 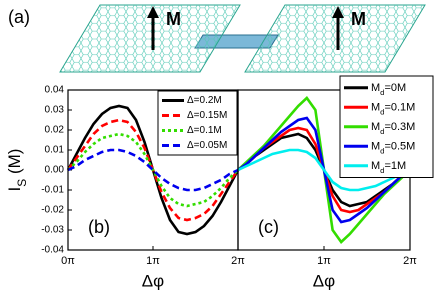 What do you see at coordinates (55, 110) in the screenshot?
I see `y-tick-label: 0.03` at bounding box center [55, 110].